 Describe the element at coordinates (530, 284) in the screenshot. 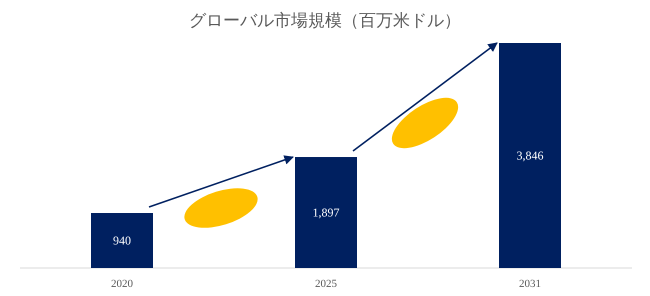

I see `x-tick-label: 2031` at that location.